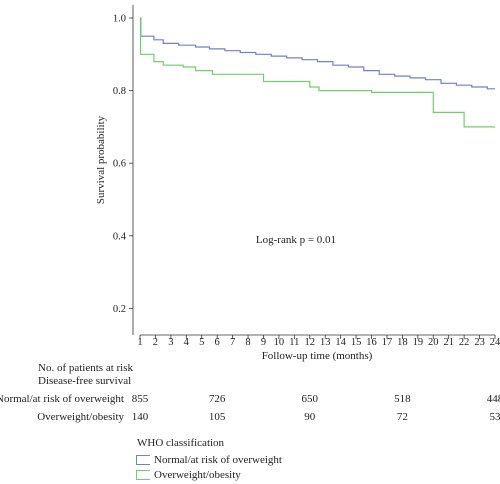 This screenshot has width=500, height=484. Describe the element at coordinates (296, 240) in the screenshot. I see `log-rank-annotation: Log-rank p = 0.01` at that location.